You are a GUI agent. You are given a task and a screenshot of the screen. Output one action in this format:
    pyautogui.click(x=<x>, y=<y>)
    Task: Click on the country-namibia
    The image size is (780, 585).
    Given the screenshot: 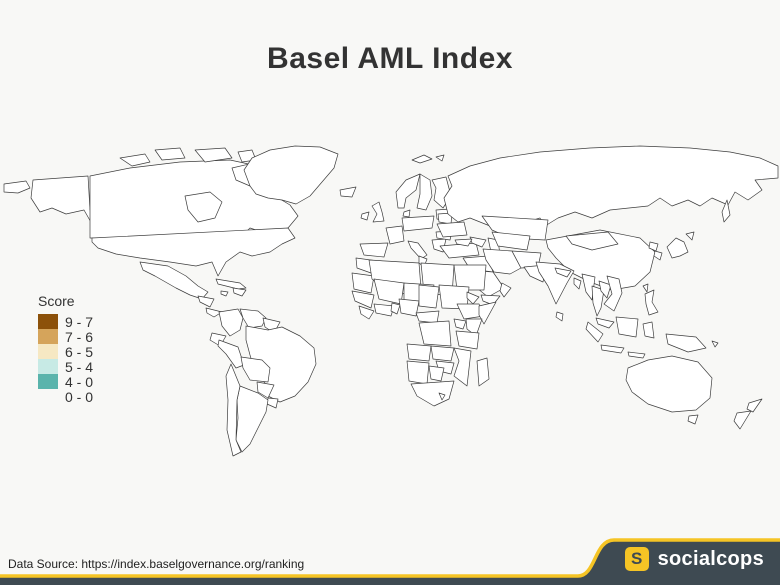 What is the action you would take?
    pyautogui.click(x=418, y=372)
    